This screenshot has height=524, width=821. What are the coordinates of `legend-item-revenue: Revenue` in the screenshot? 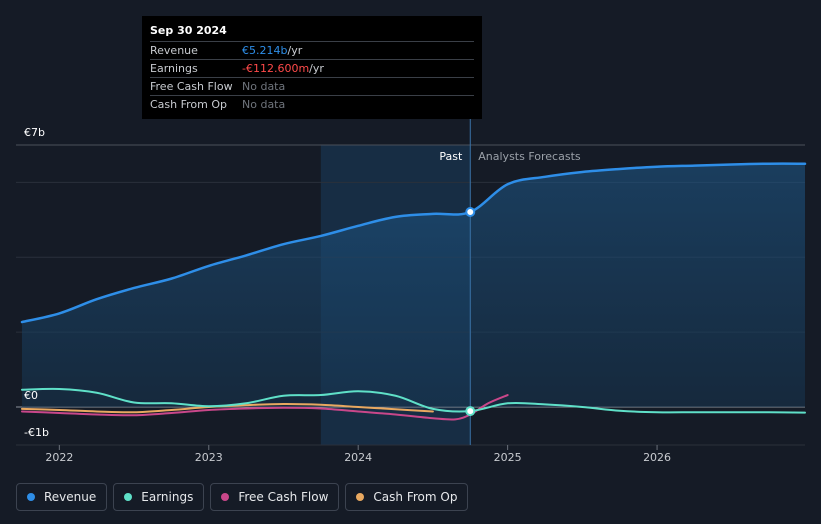 It's located at (62, 497).